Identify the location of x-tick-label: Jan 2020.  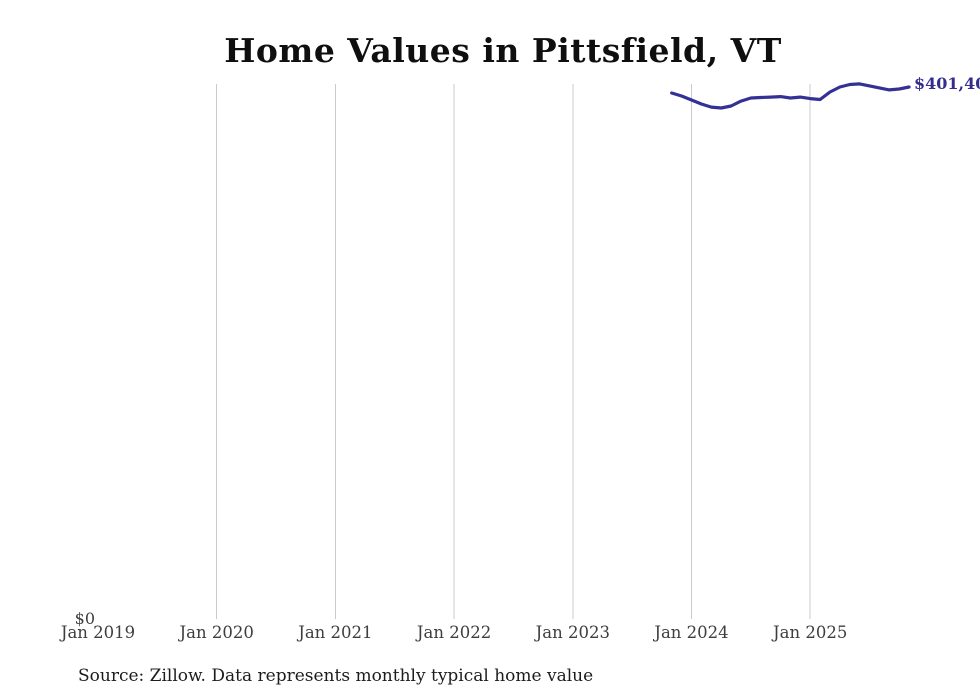
(216, 632).